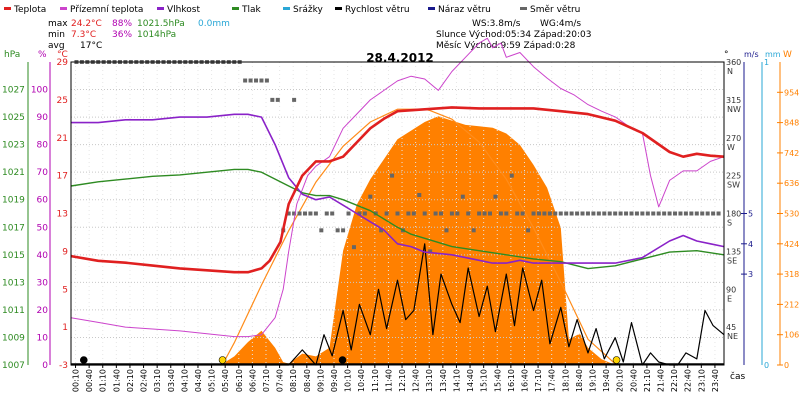 The image size is (800, 400). I want to click on wind-gust-info: WG:4m/s, so click(560, 24).